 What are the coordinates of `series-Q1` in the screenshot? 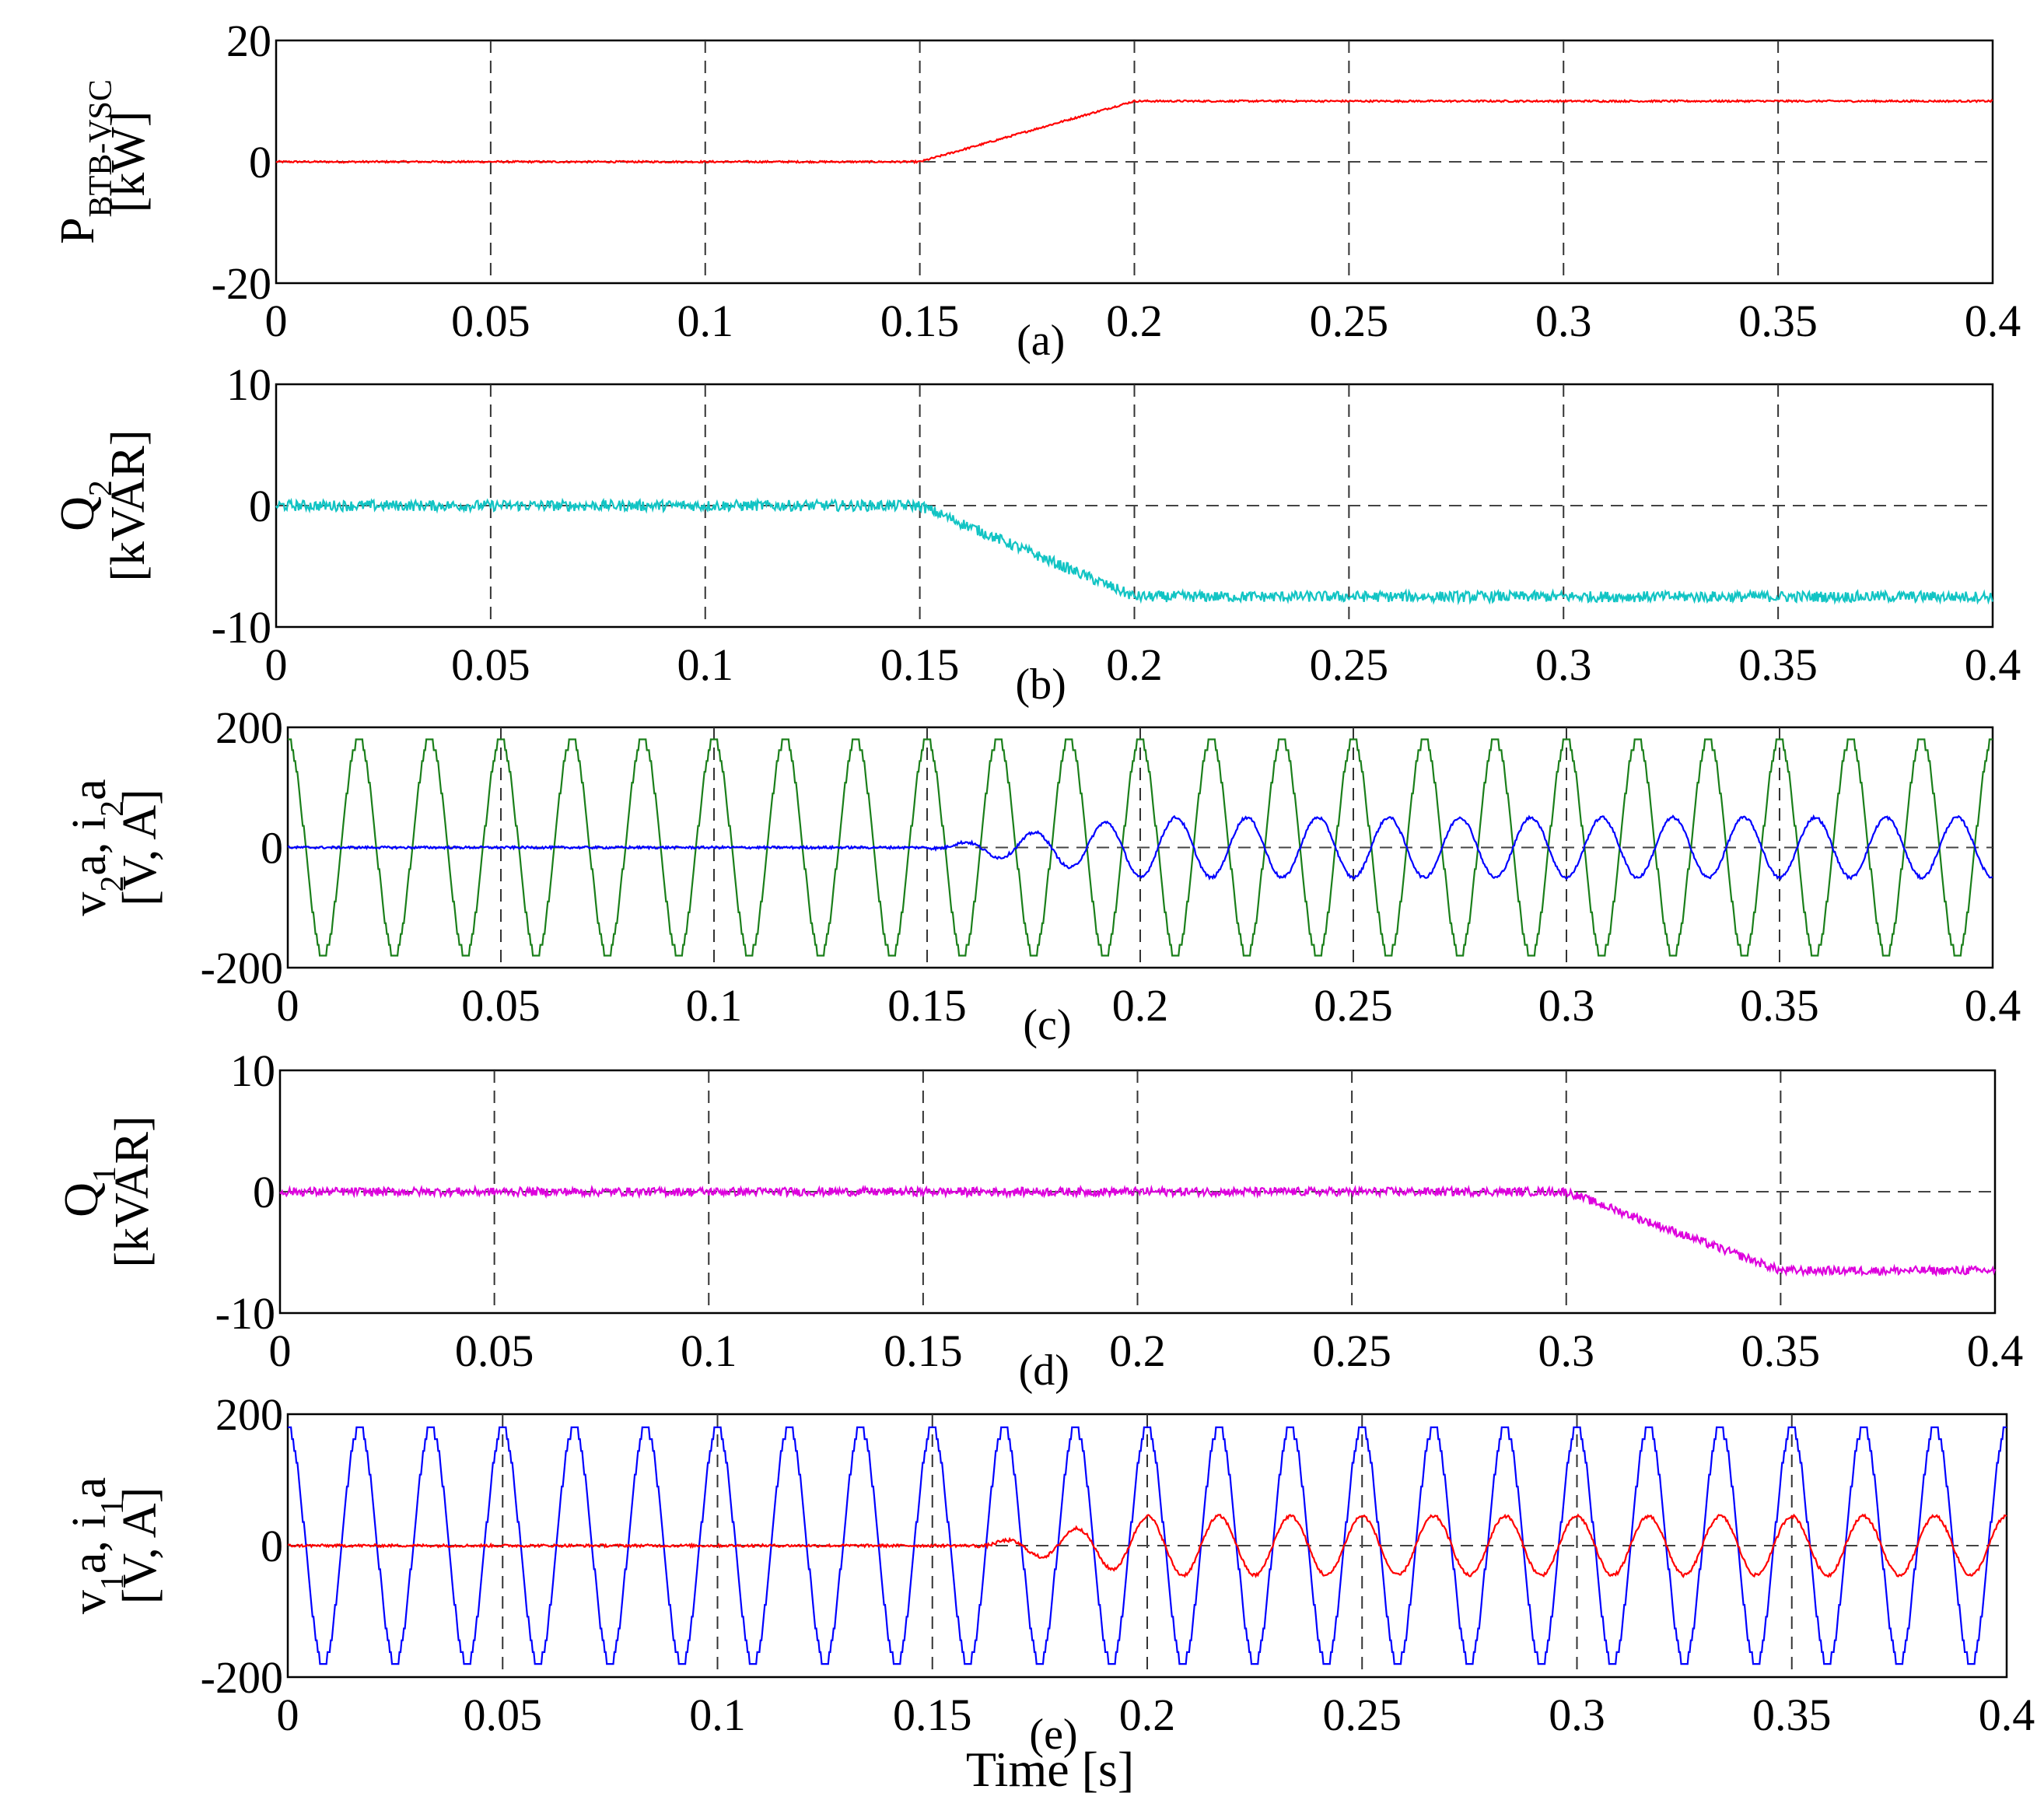 It's located at (1138, 1231).